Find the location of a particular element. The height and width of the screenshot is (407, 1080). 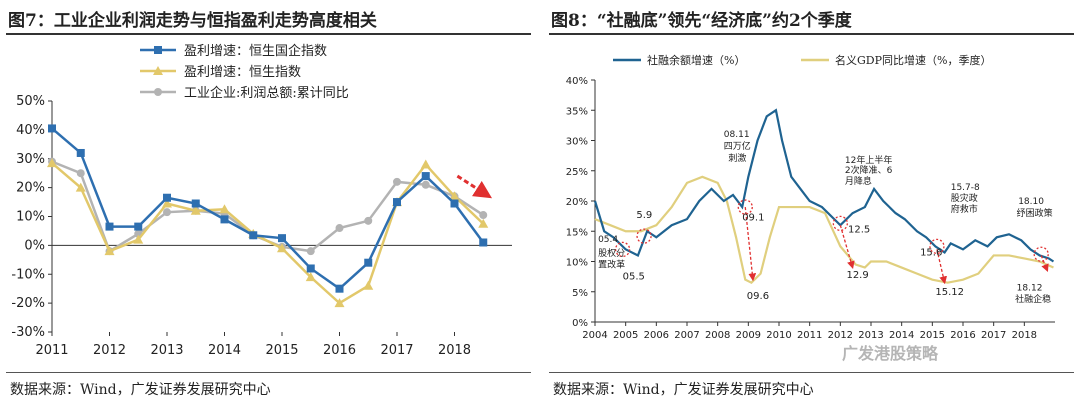

right-x-tick-label: 2011 is located at coordinates (809, 335).